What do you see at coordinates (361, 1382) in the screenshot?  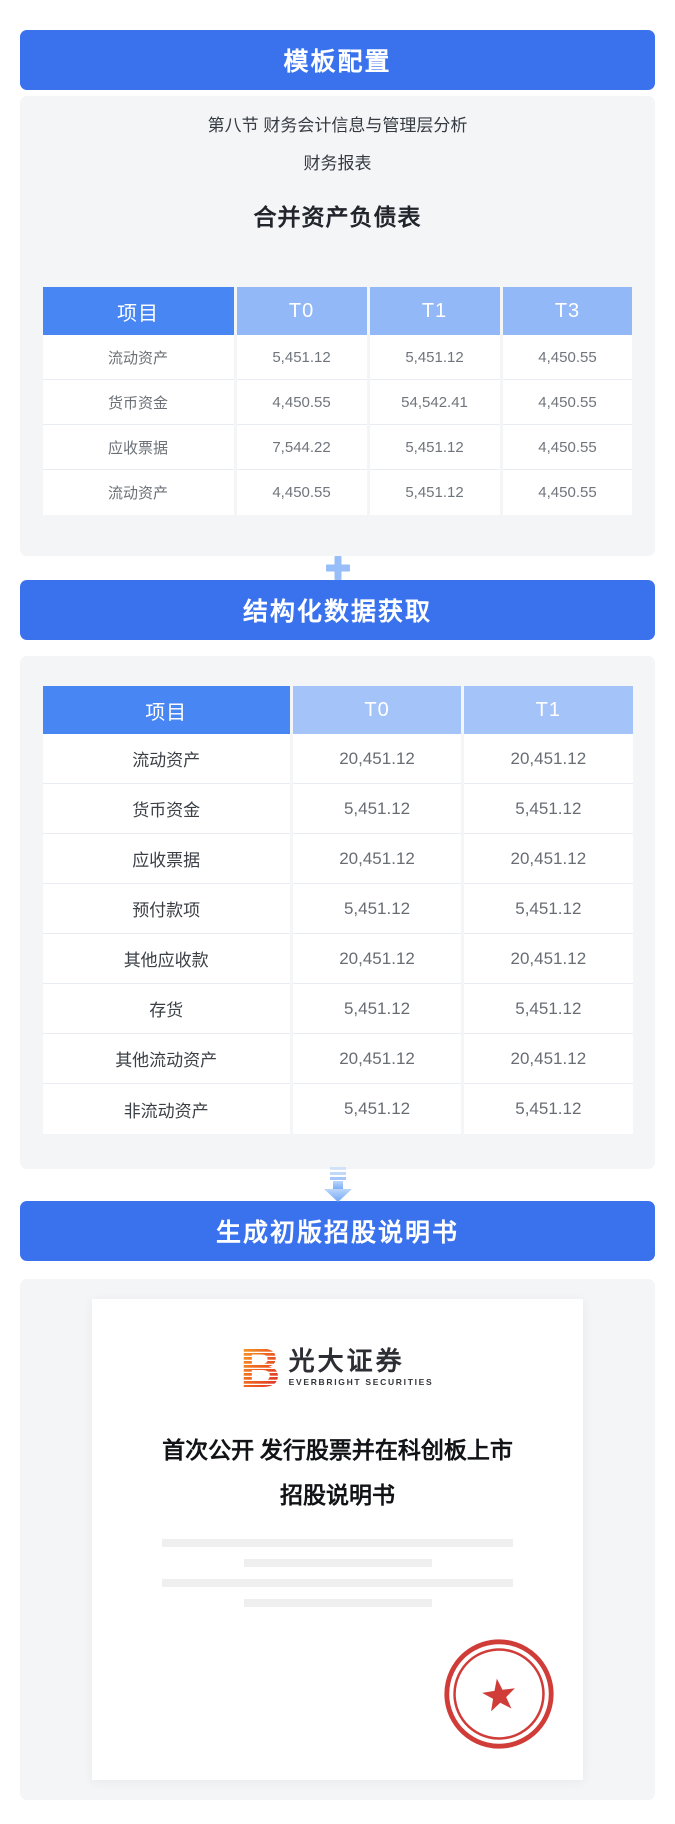 I see `logo-company-name-en: EVERBRIGHT SECURITIES` at bounding box center [361, 1382].